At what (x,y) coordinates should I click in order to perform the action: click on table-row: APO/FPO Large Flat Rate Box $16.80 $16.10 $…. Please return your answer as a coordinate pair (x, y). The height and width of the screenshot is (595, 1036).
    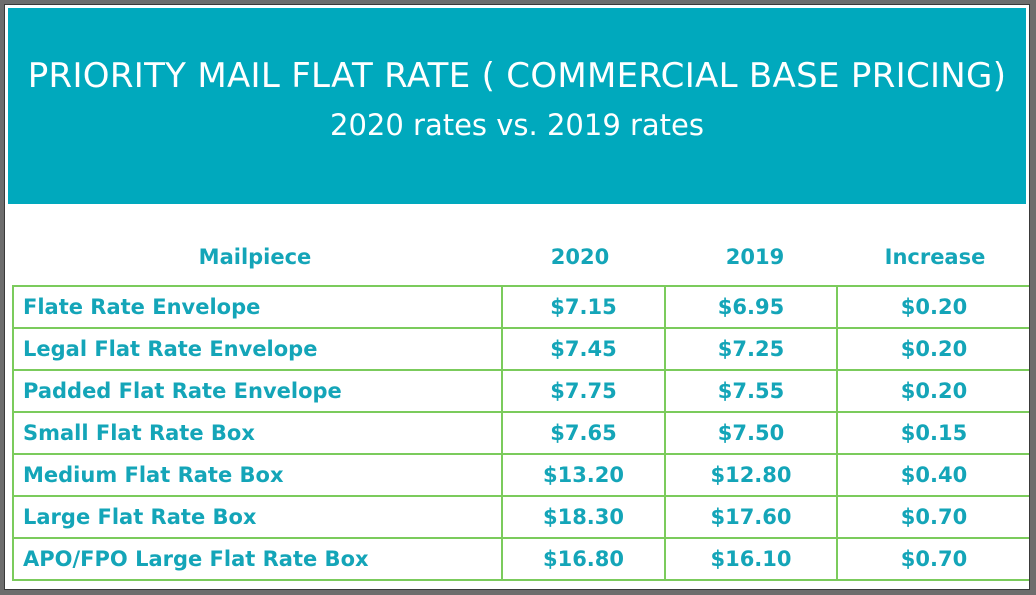
    Looking at the image, I should click on (520, 559).